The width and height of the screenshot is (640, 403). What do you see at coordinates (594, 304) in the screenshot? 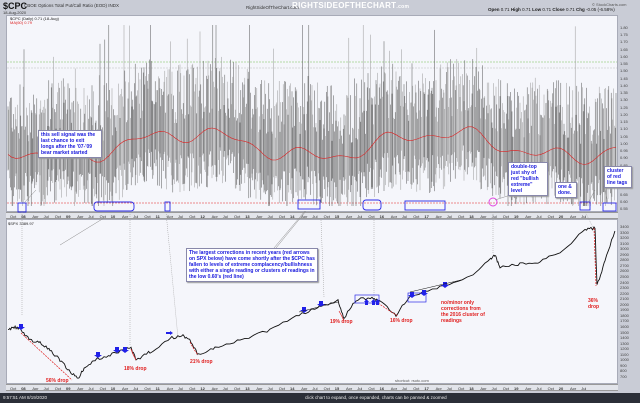
I see `drop-label-36: 36% drop` at bounding box center [594, 304].